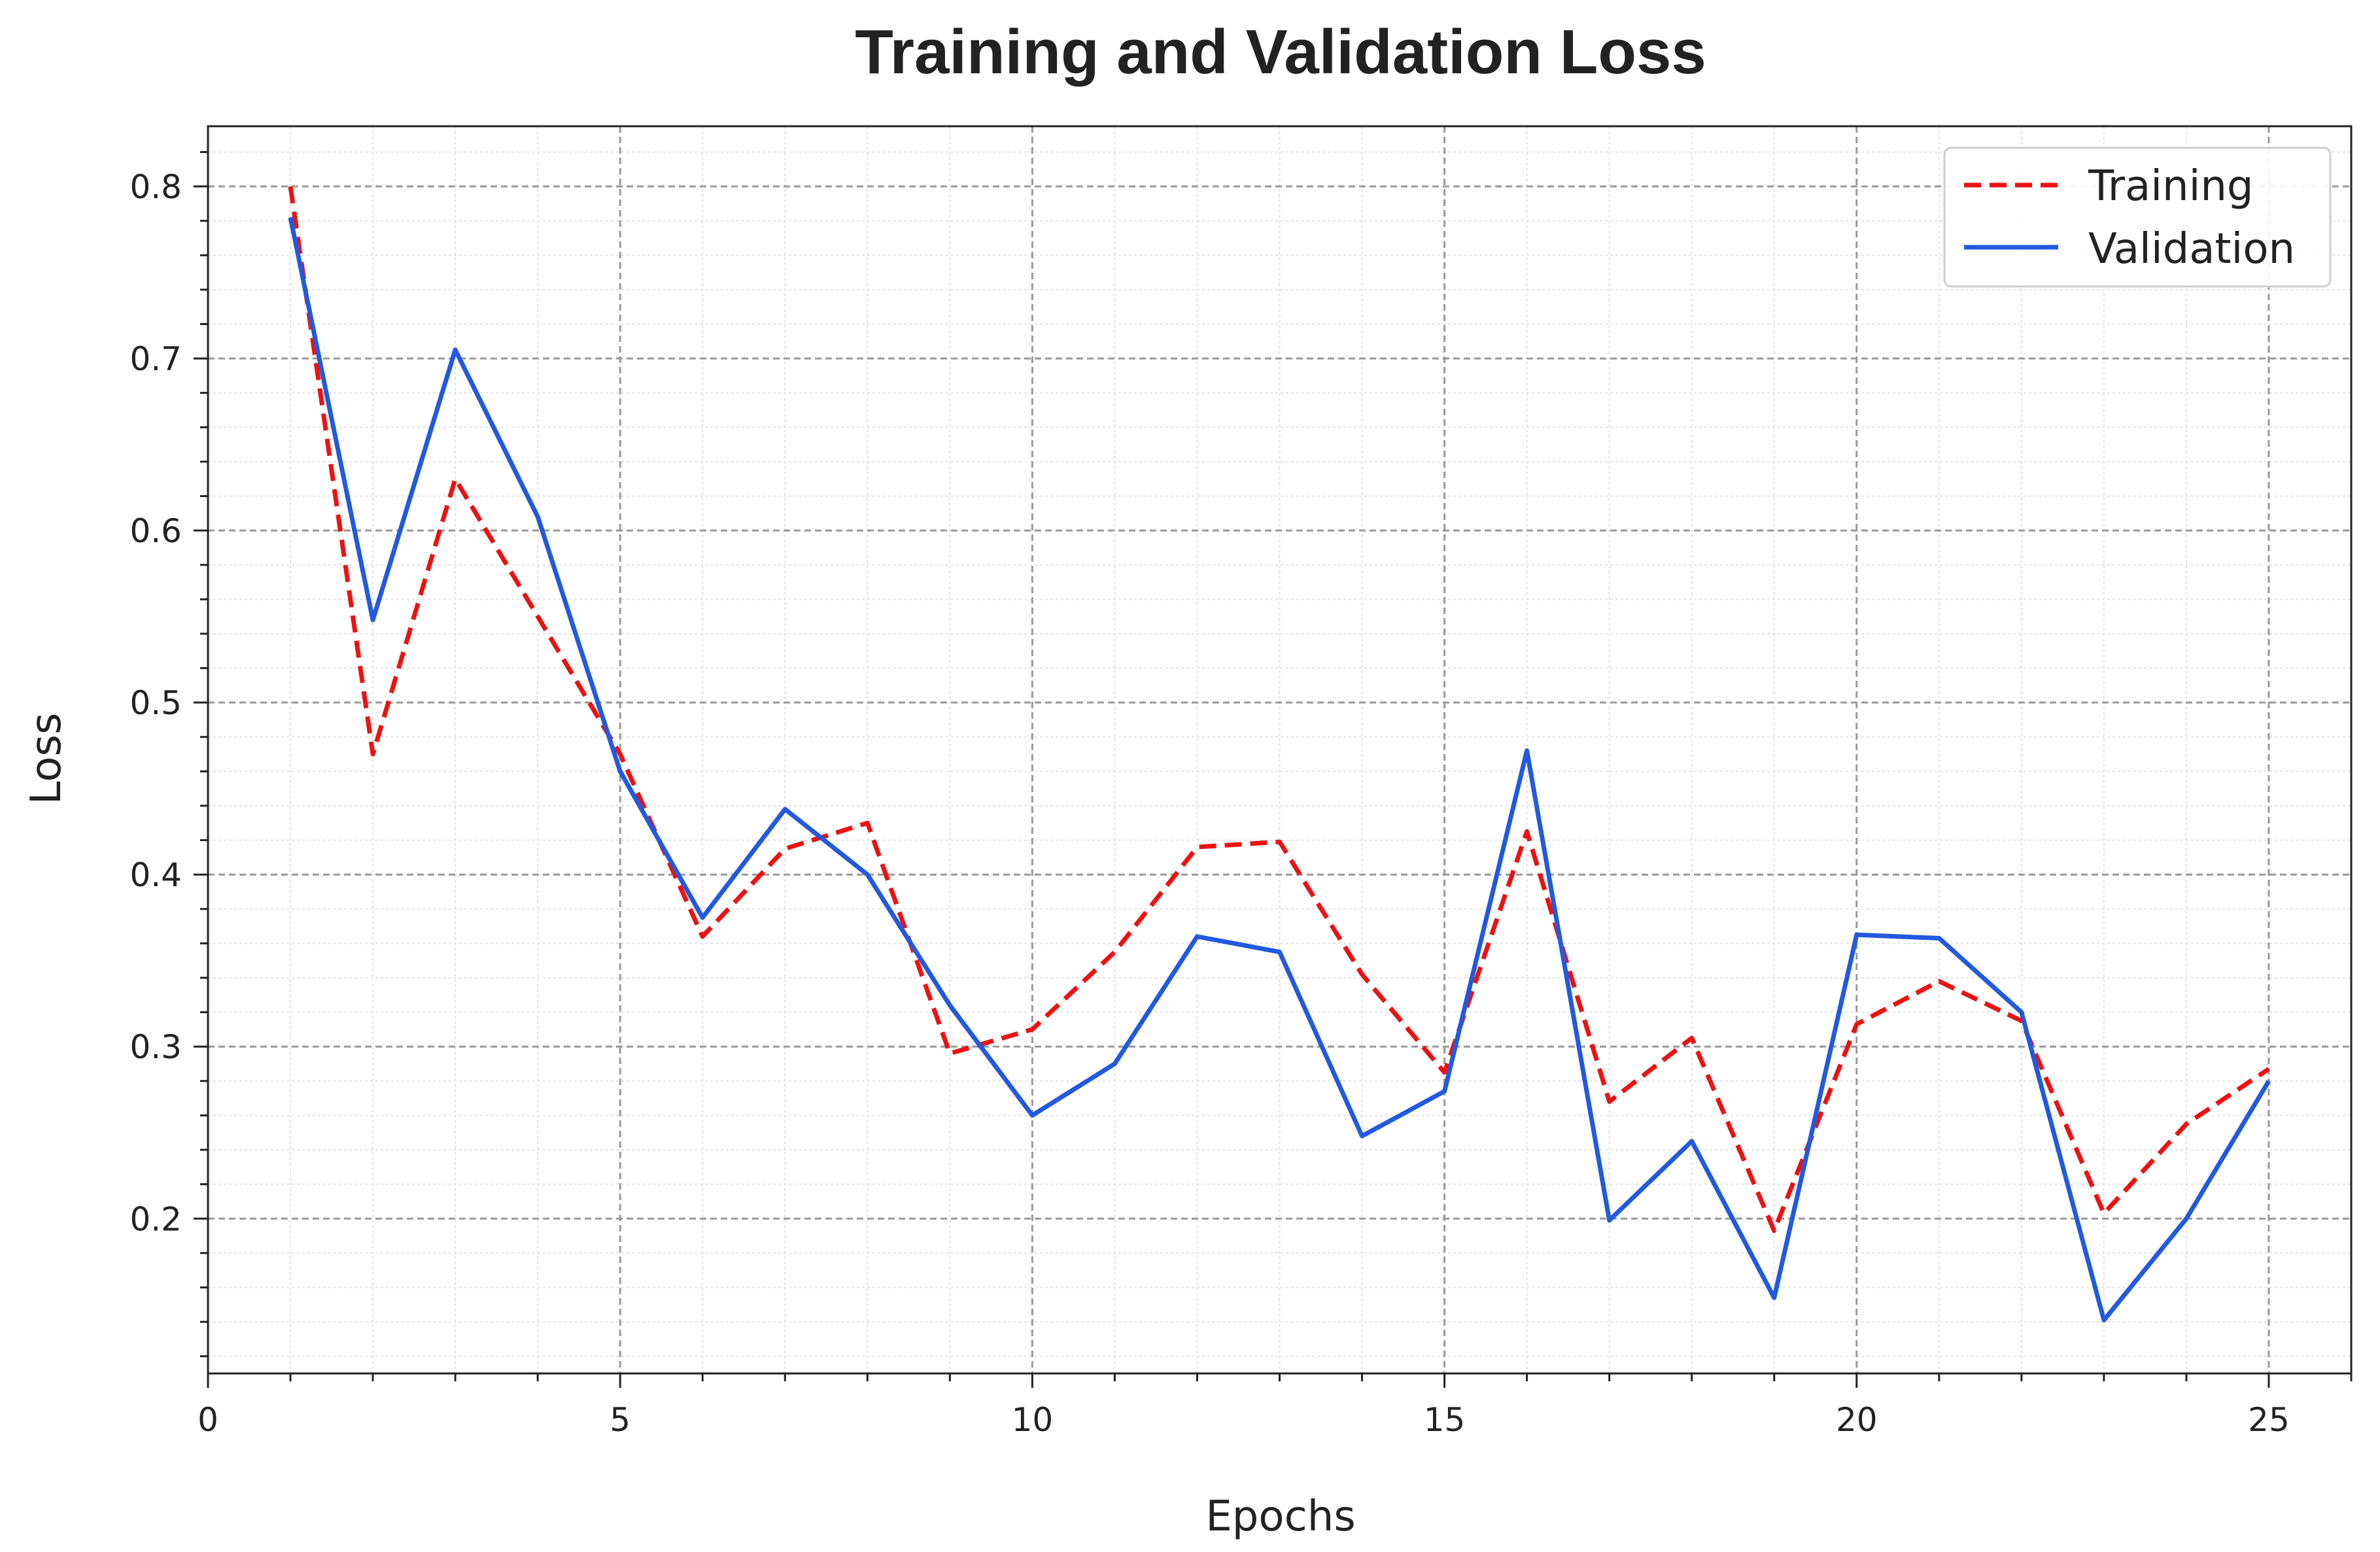 The height and width of the screenshot is (1552, 2380). What do you see at coordinates (46, 758) in the screenshot?
I see `y-axis-label: Loss` at bounding box center [46, 758].